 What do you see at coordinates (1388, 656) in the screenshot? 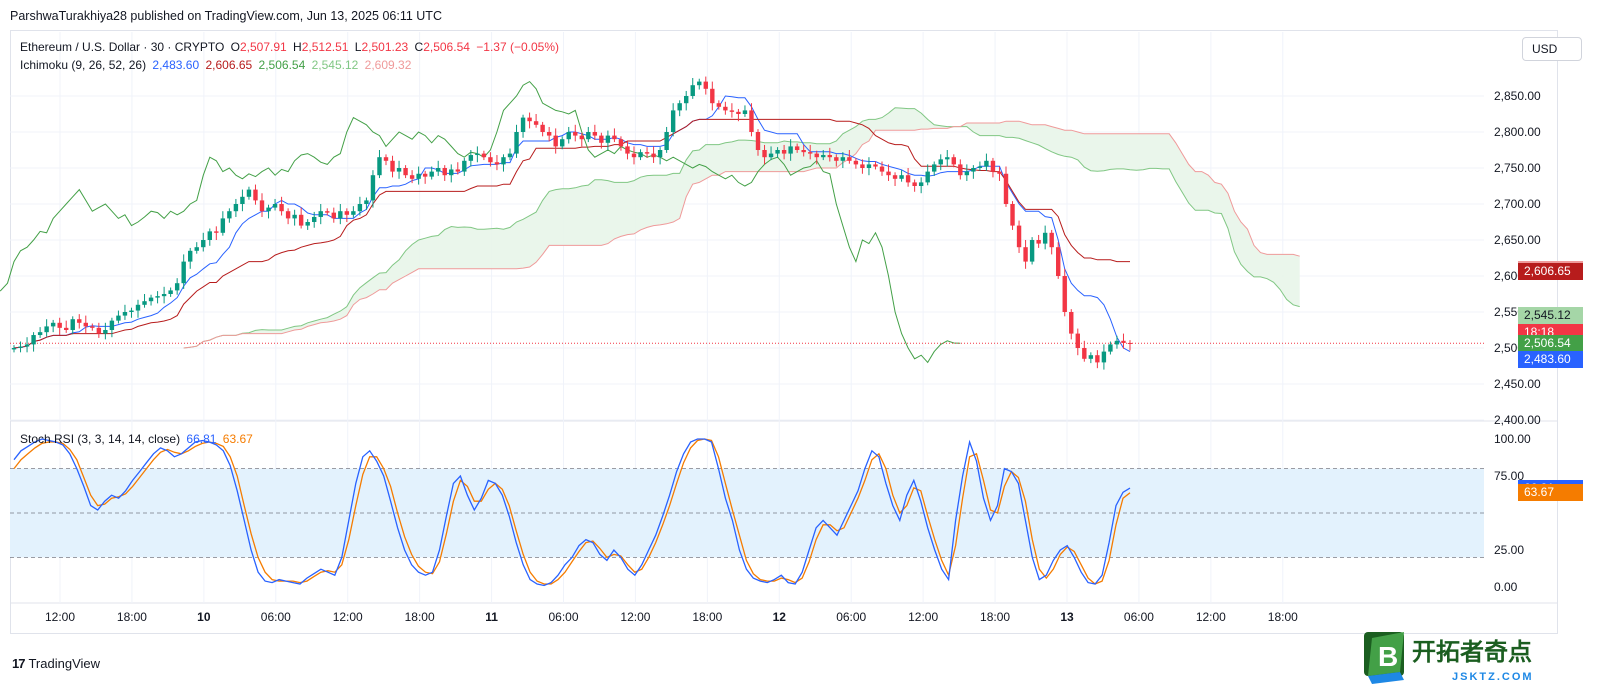
I see `watermark-badge-letter: B` at bounding box center [1388, 656].